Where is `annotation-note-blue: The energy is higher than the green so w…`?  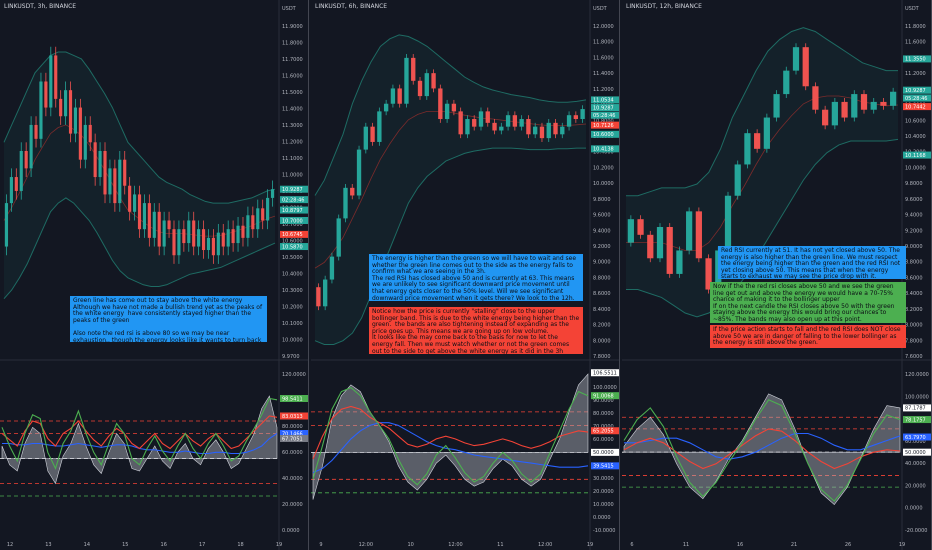 annotation-note-blue: The energy is higher than the green so w… is located at coordinates (476, 277).